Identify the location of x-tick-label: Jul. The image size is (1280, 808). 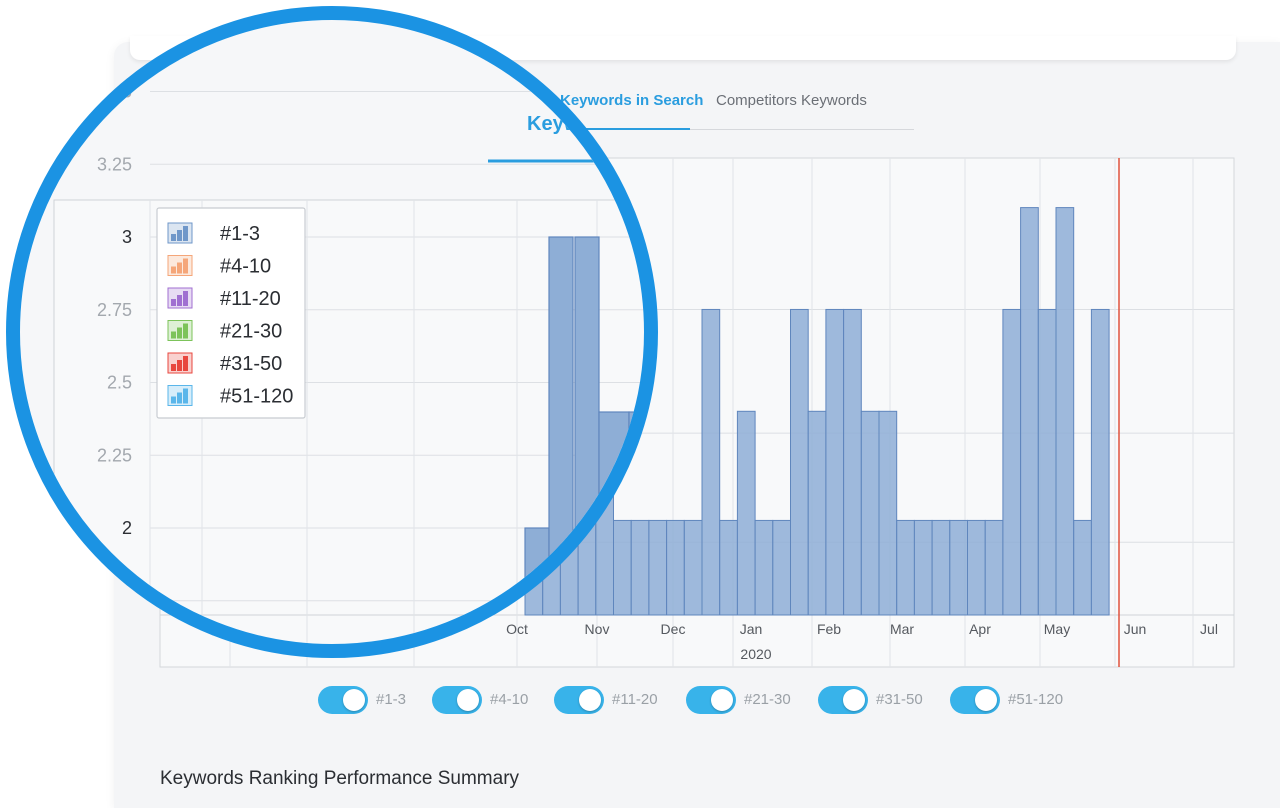
(1209, 629).